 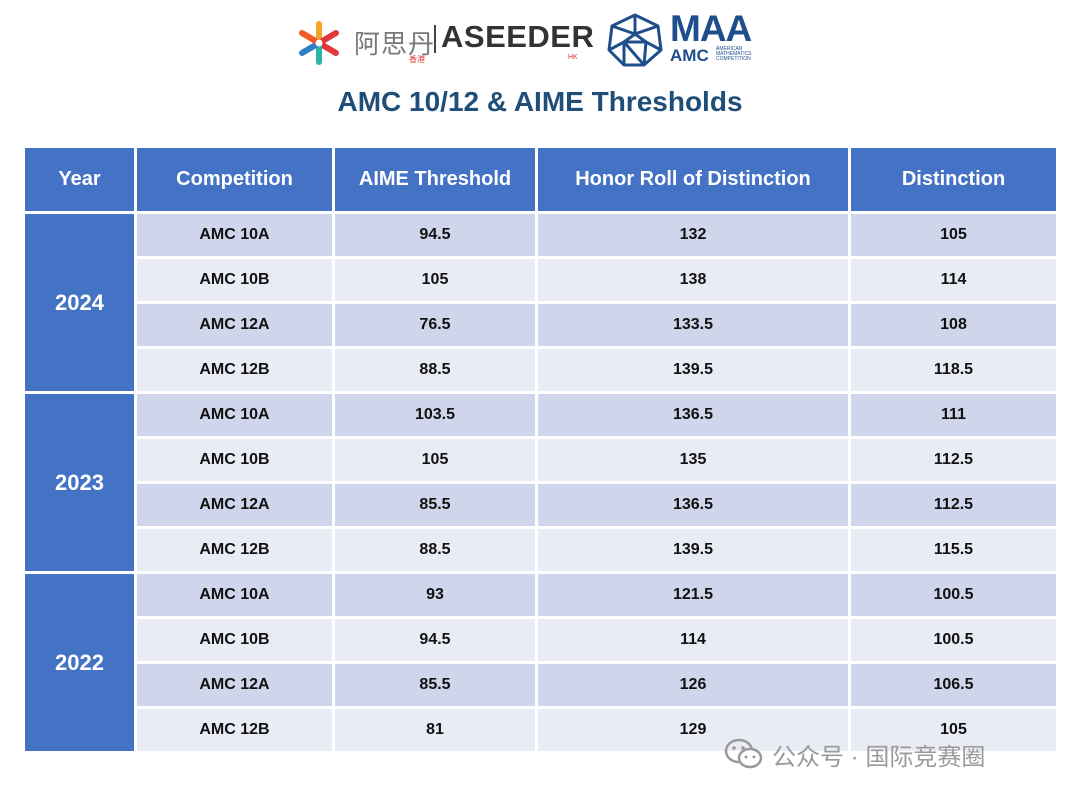 What do you see at coordinates (79, 302) in the screenshot?
I see `year-cell: 2024` at bounding box center [79, 302].